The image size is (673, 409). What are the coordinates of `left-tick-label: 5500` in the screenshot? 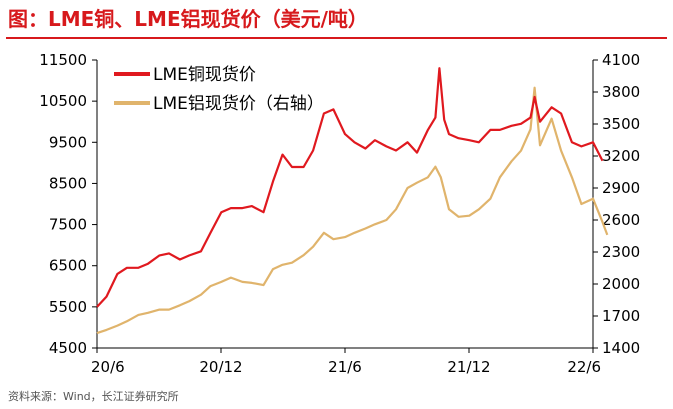 It's located at (68, 307).